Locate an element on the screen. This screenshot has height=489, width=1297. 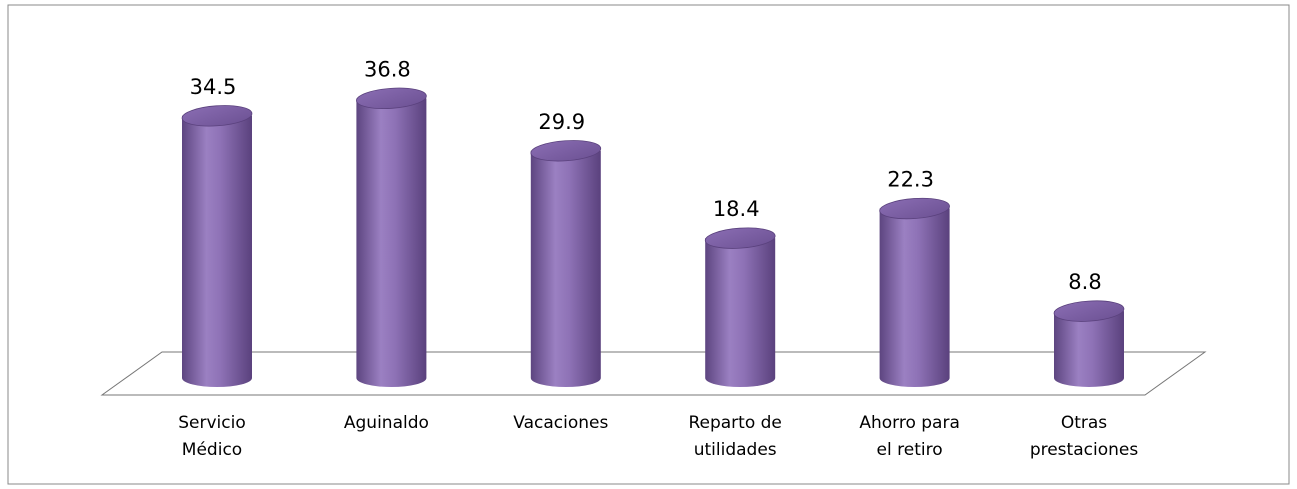
x-tick-label: Servicio Médico is located at coordinates (212, 436).